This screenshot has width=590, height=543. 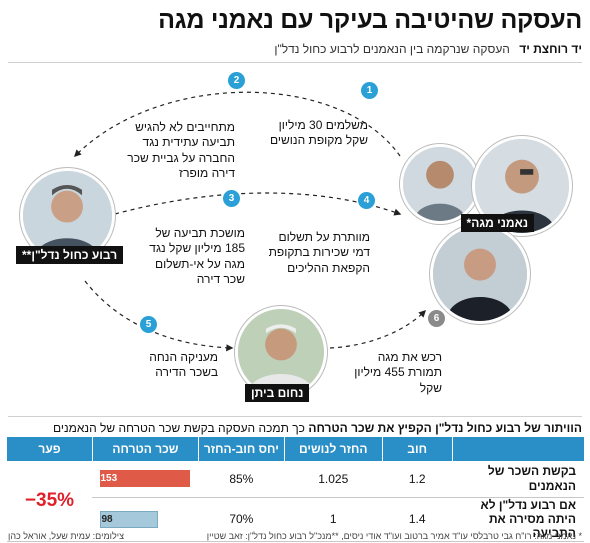 I want to click on arrow-blue-to-trustees-mid, so click(x=258, y=204).